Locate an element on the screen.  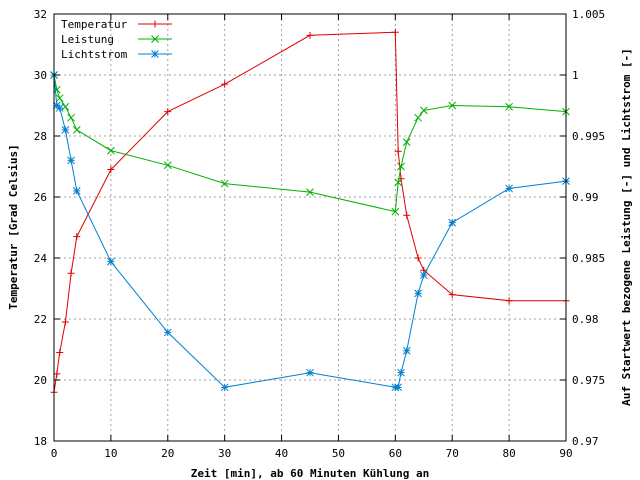
legend-label: Lichtstrom is located at coordinates (94, 54).